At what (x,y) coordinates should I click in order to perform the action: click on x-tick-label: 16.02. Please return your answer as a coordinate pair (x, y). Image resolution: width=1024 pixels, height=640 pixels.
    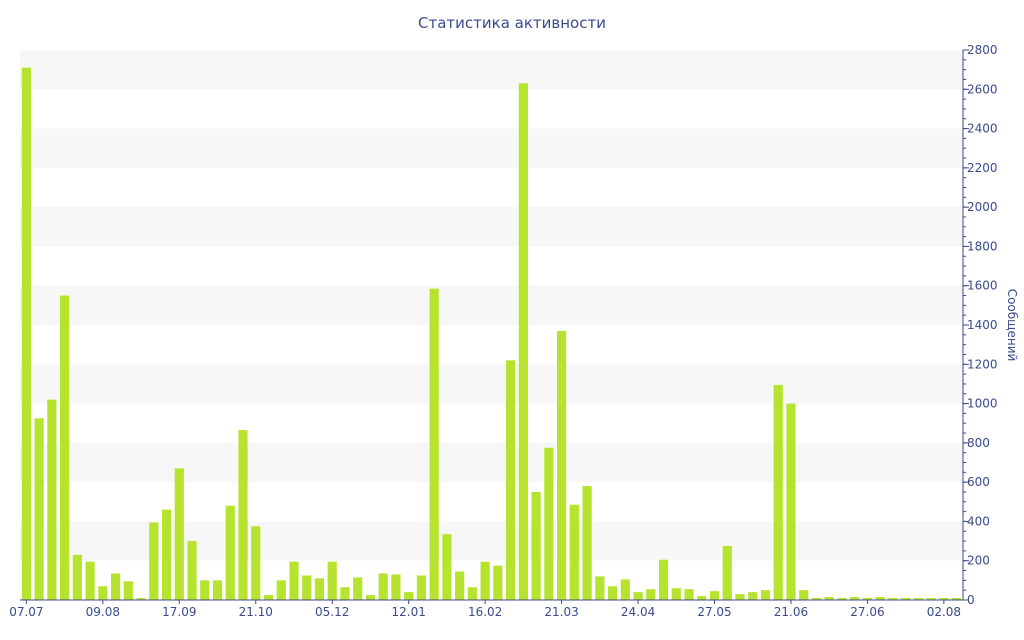
    Looking at the image, I should click on (485, 612).